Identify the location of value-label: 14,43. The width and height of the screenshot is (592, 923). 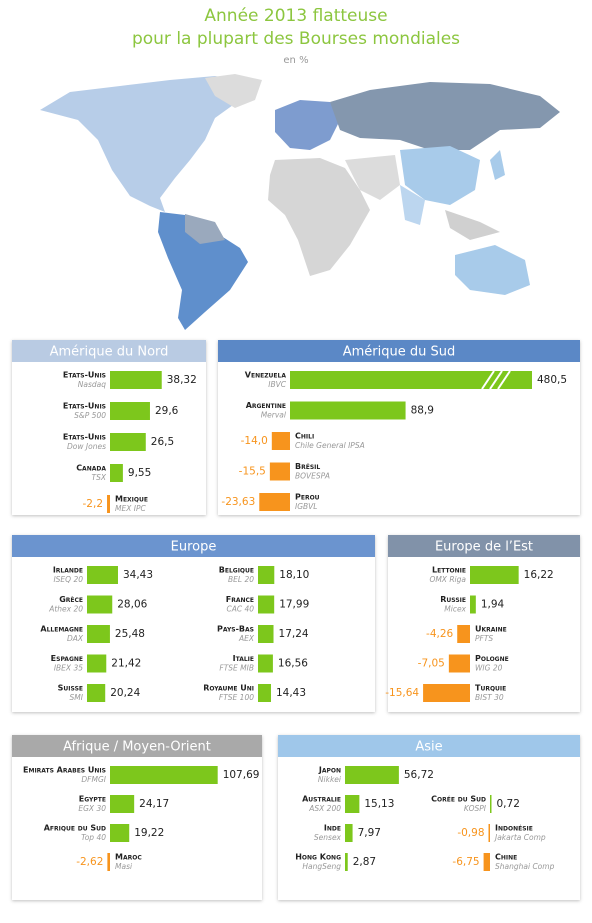
(291, 693).